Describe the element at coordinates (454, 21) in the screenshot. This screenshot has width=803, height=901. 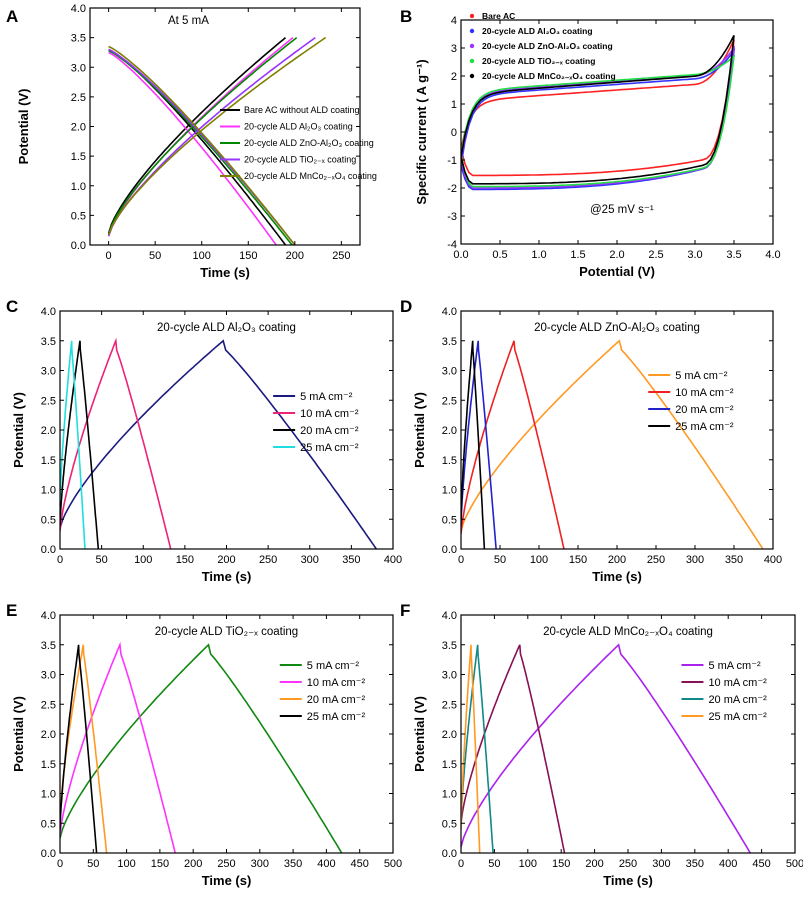
I see `y-tick-label: 4` at that location.